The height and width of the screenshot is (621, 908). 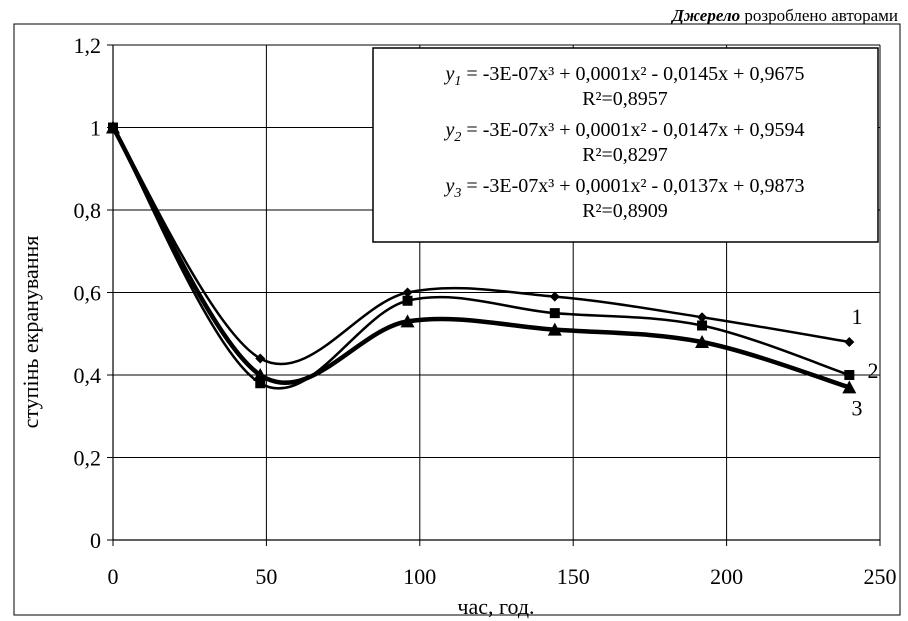 I want to click on r-squared-2: R²=0,8297, so click(x=625, y=155).